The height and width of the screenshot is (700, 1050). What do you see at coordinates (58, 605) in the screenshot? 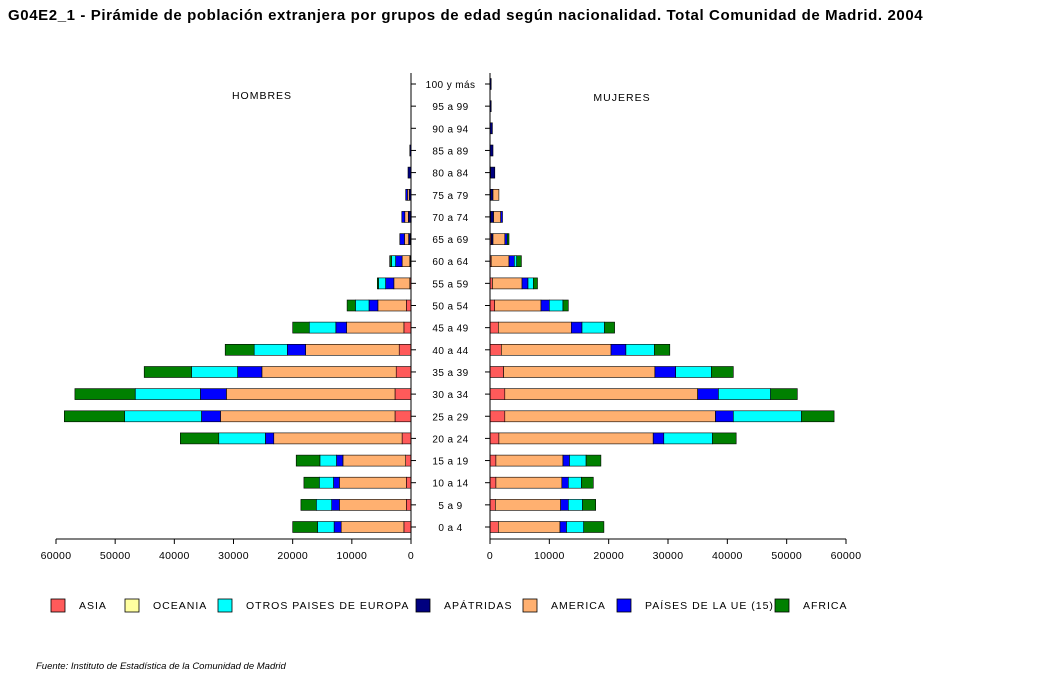
I see `legend-swatch-asia` at bounding box center [58, 605].